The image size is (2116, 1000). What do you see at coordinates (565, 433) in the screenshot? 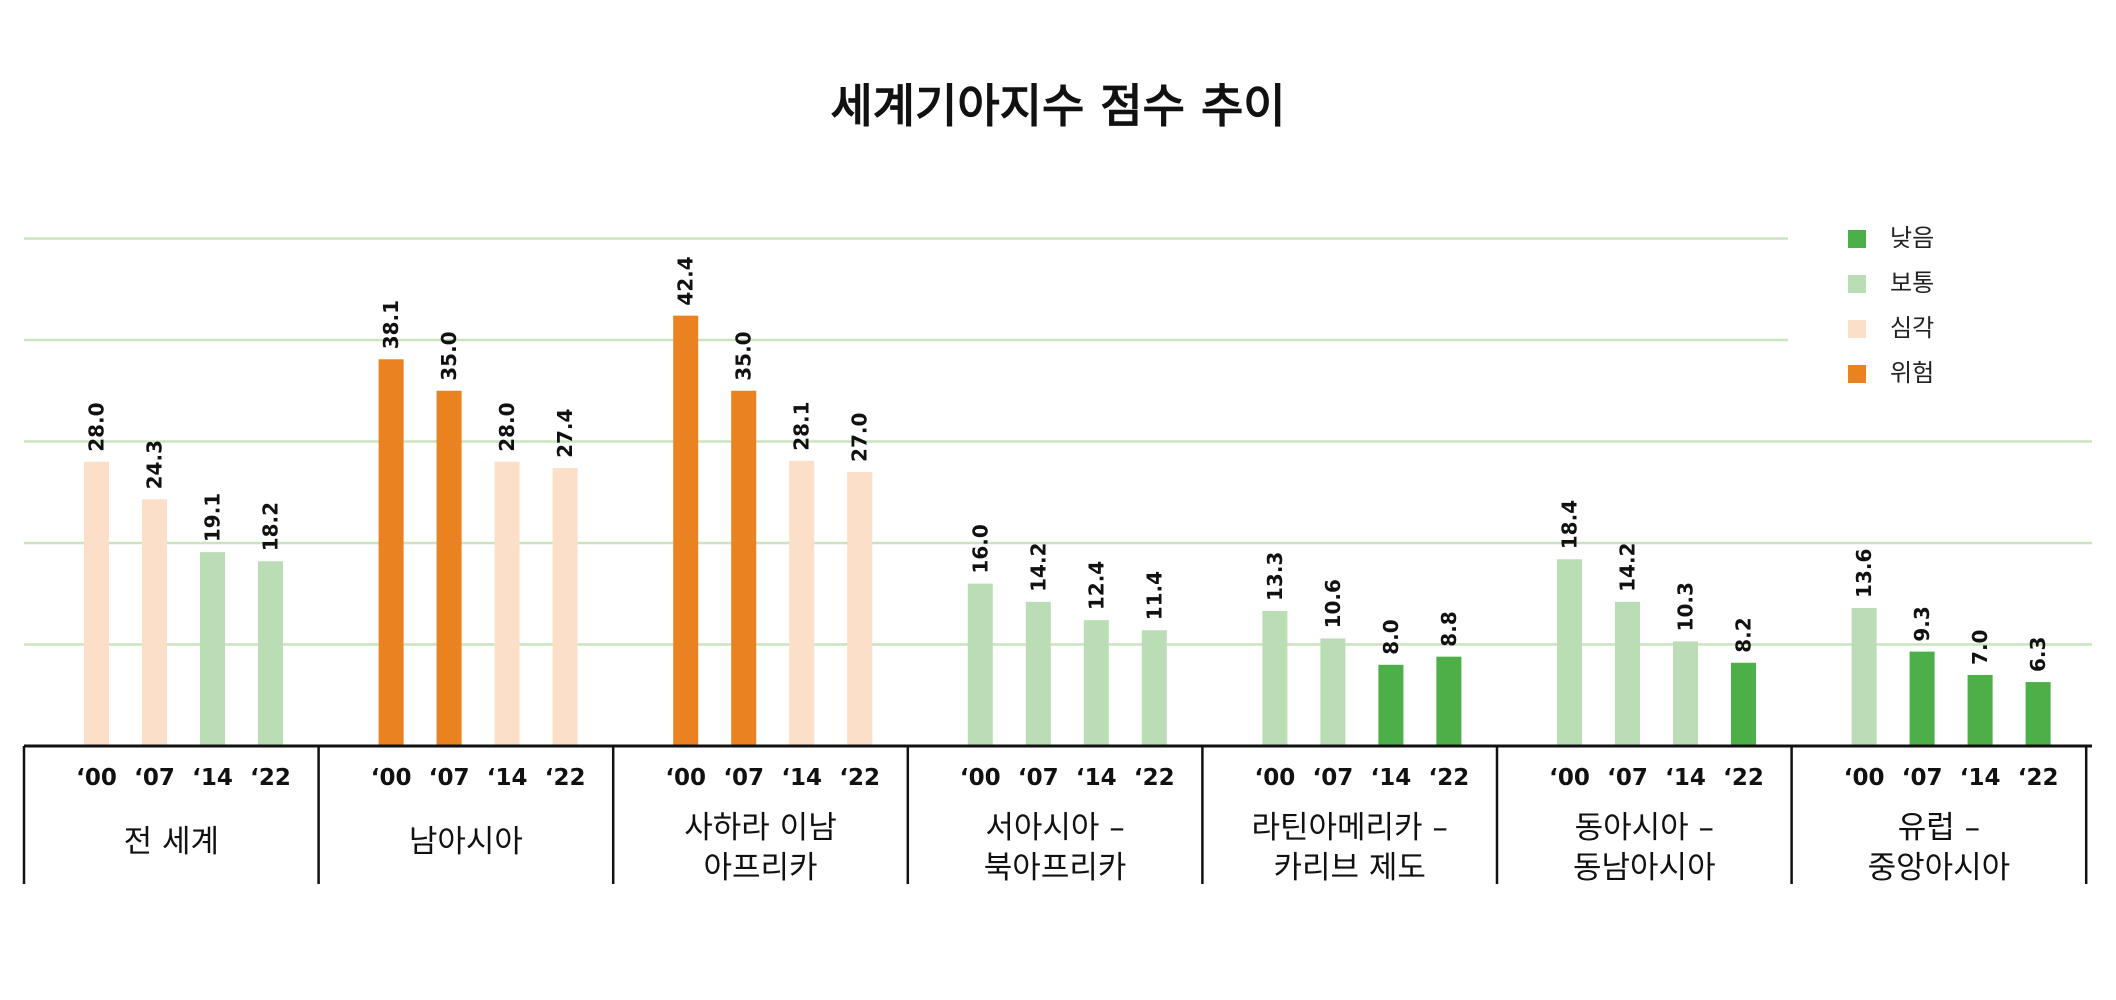
I see `value-label: 27.4` at bounding box center [565, 433].